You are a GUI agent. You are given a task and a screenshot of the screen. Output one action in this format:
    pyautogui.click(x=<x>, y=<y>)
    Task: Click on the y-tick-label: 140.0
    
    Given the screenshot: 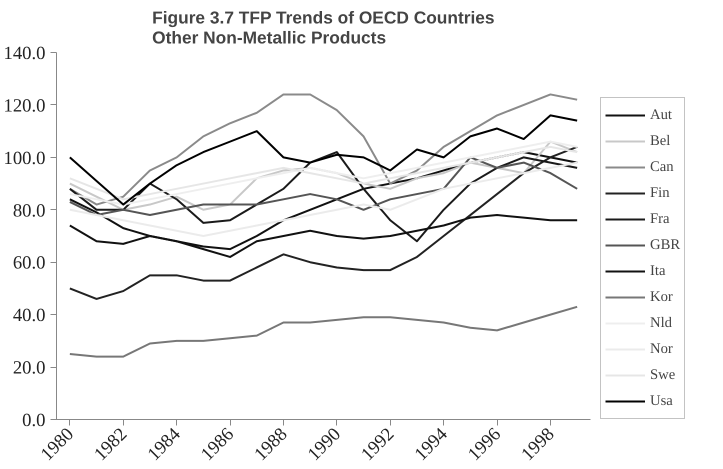 What is the action you would take?
    pyautogui.click(x=25, y=53)
    